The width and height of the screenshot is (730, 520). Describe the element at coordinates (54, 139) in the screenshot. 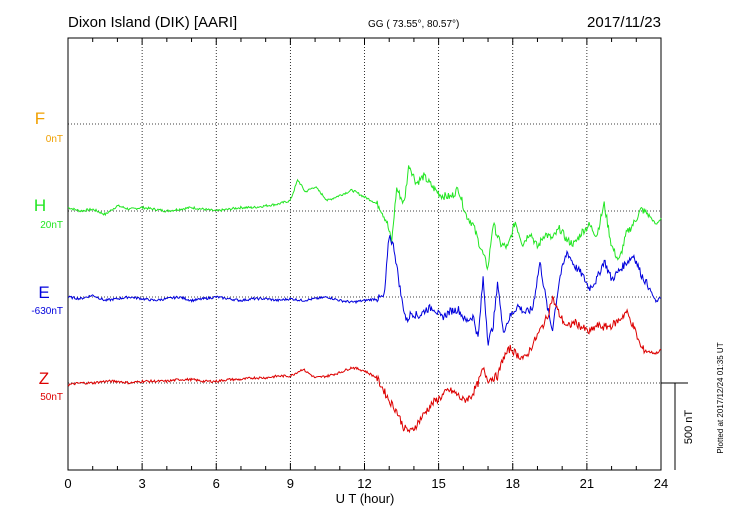

I see `channel-f-offset: 0nT` at that location.